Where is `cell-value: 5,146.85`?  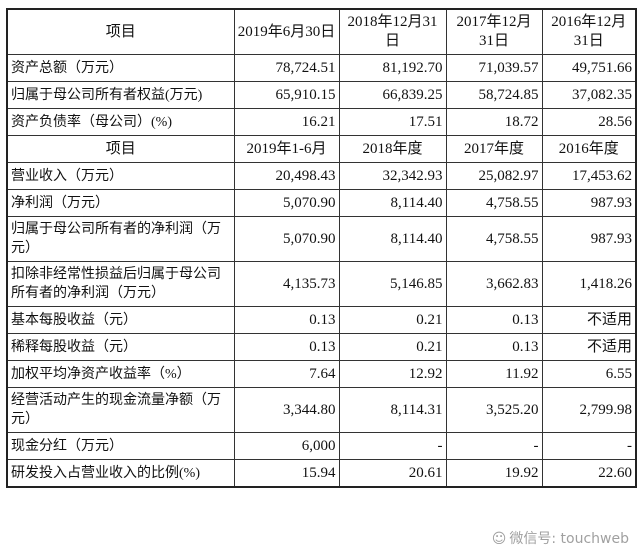 cell-value: 5,146.85 is located at coordinates (392, 284).